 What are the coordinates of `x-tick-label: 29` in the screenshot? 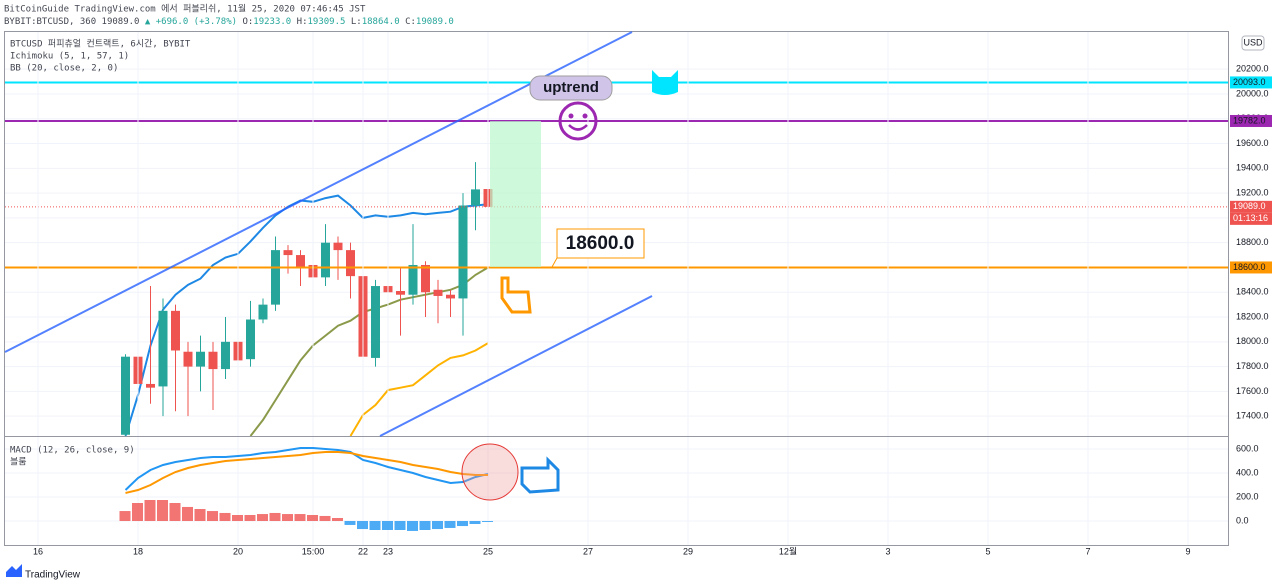 It's located at (688, 551).